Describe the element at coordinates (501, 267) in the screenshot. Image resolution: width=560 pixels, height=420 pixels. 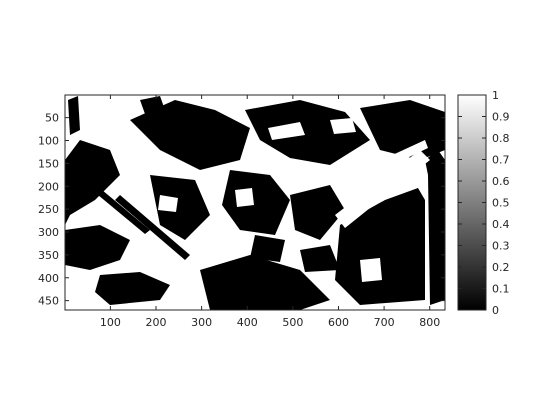
I see `colorbar-tick-label: 0.2` at that location.